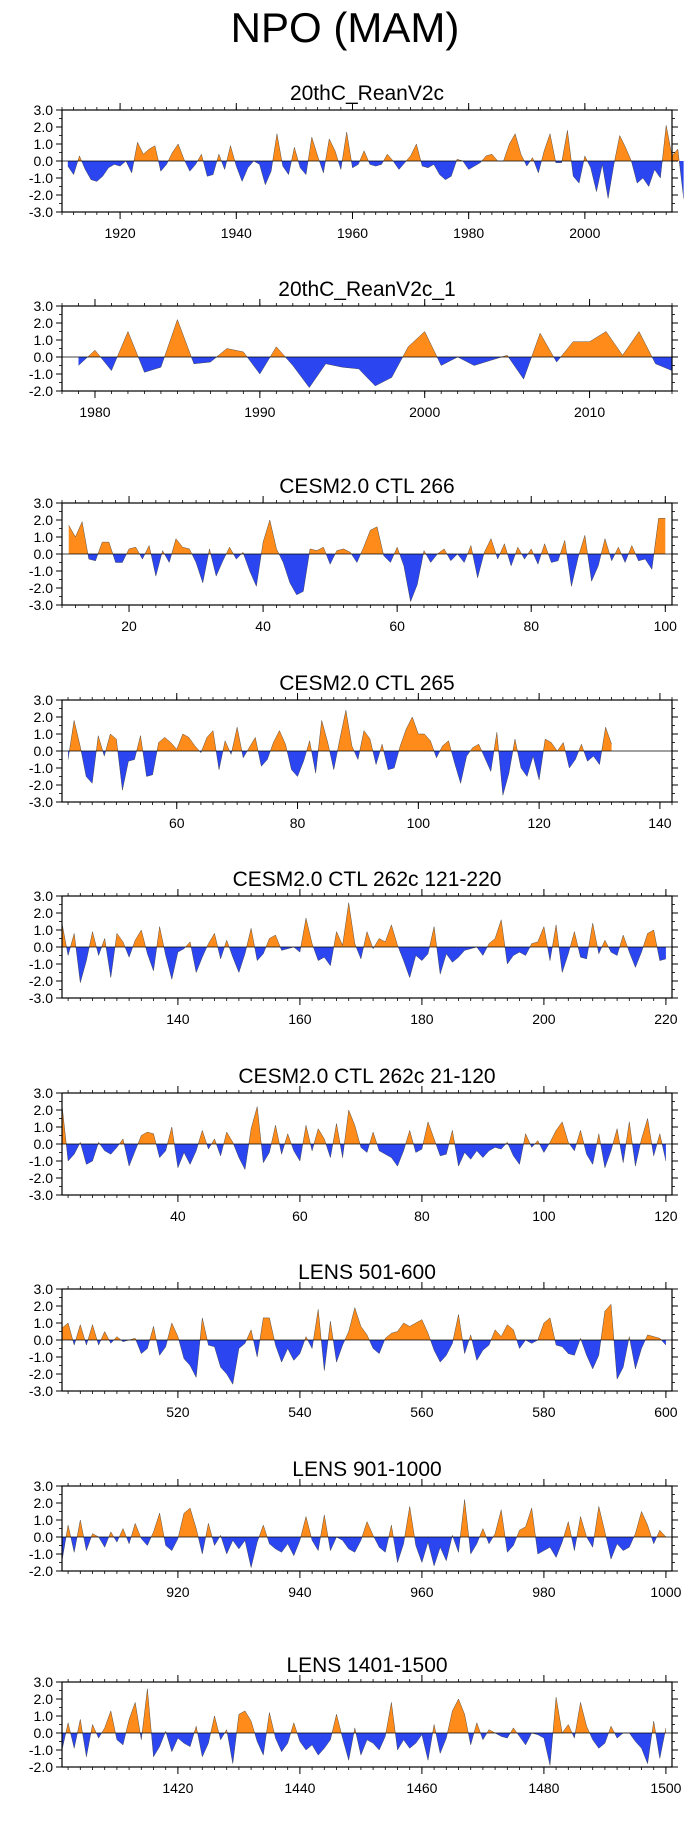 The width and height of the screenshot is (690, 1836). What do you see at coordinates (177, 1788) in the screenshot?
I see `x-tick-label: 1420` at bounding box center [177, 1788].